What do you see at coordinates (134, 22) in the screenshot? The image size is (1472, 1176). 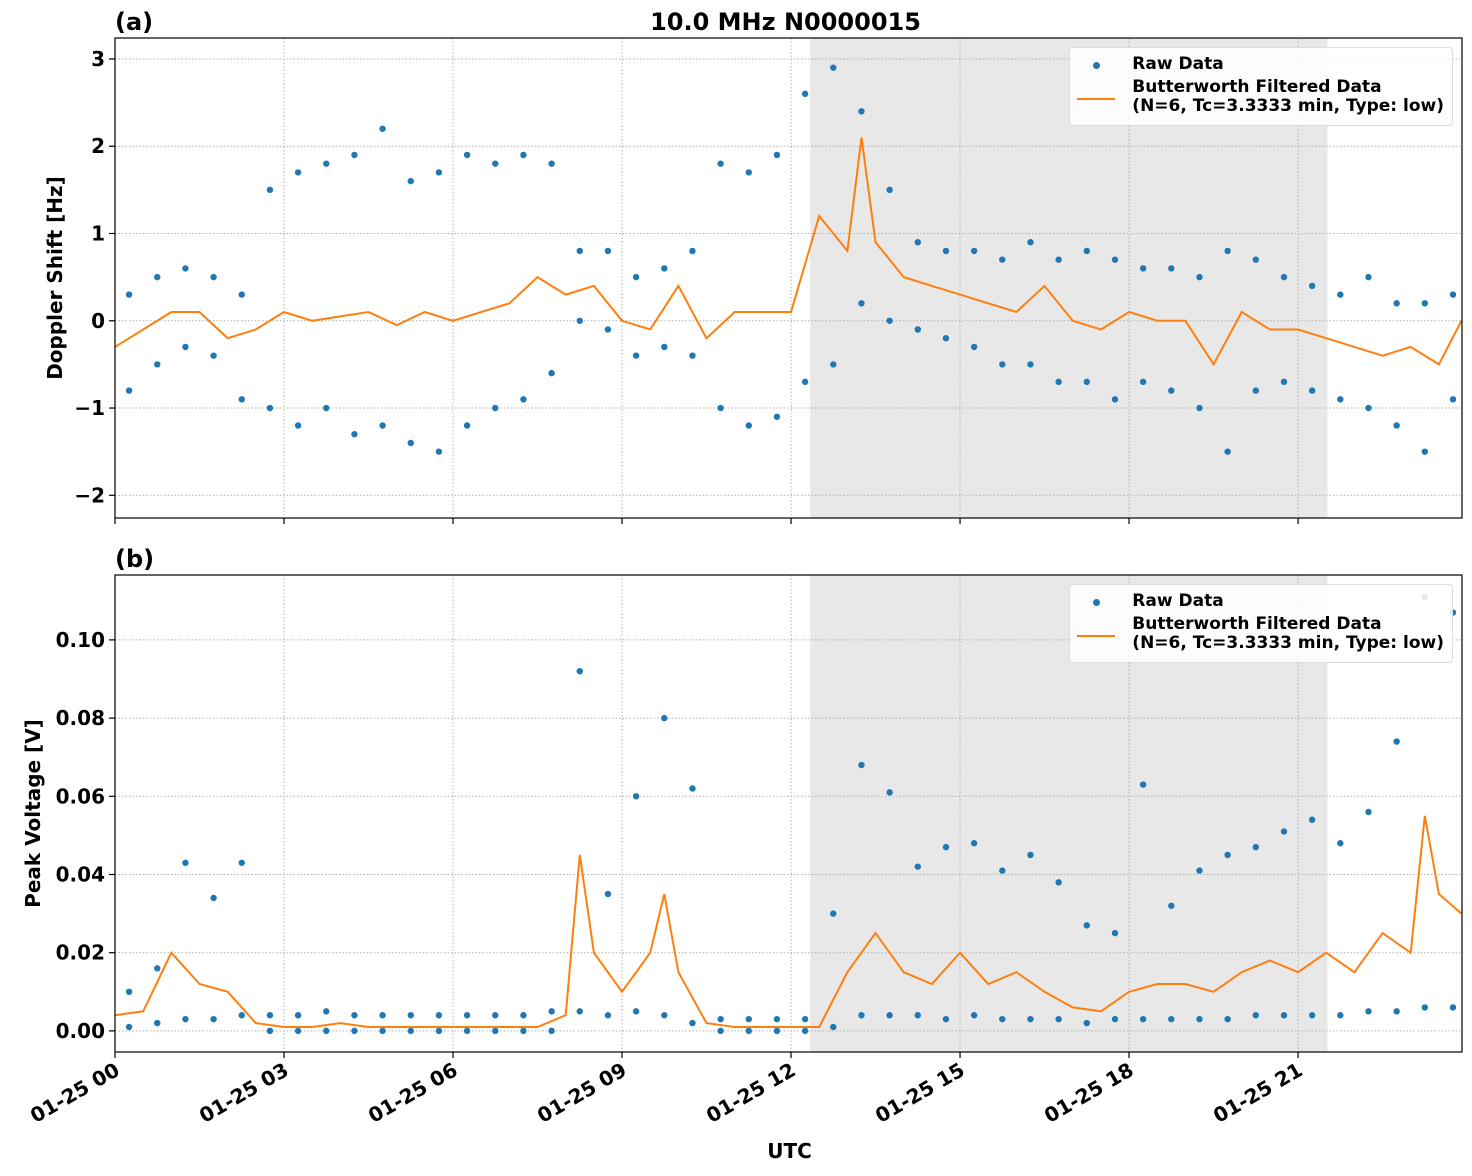 I see `panel-label: (a)` at bounding box center [134, 22].